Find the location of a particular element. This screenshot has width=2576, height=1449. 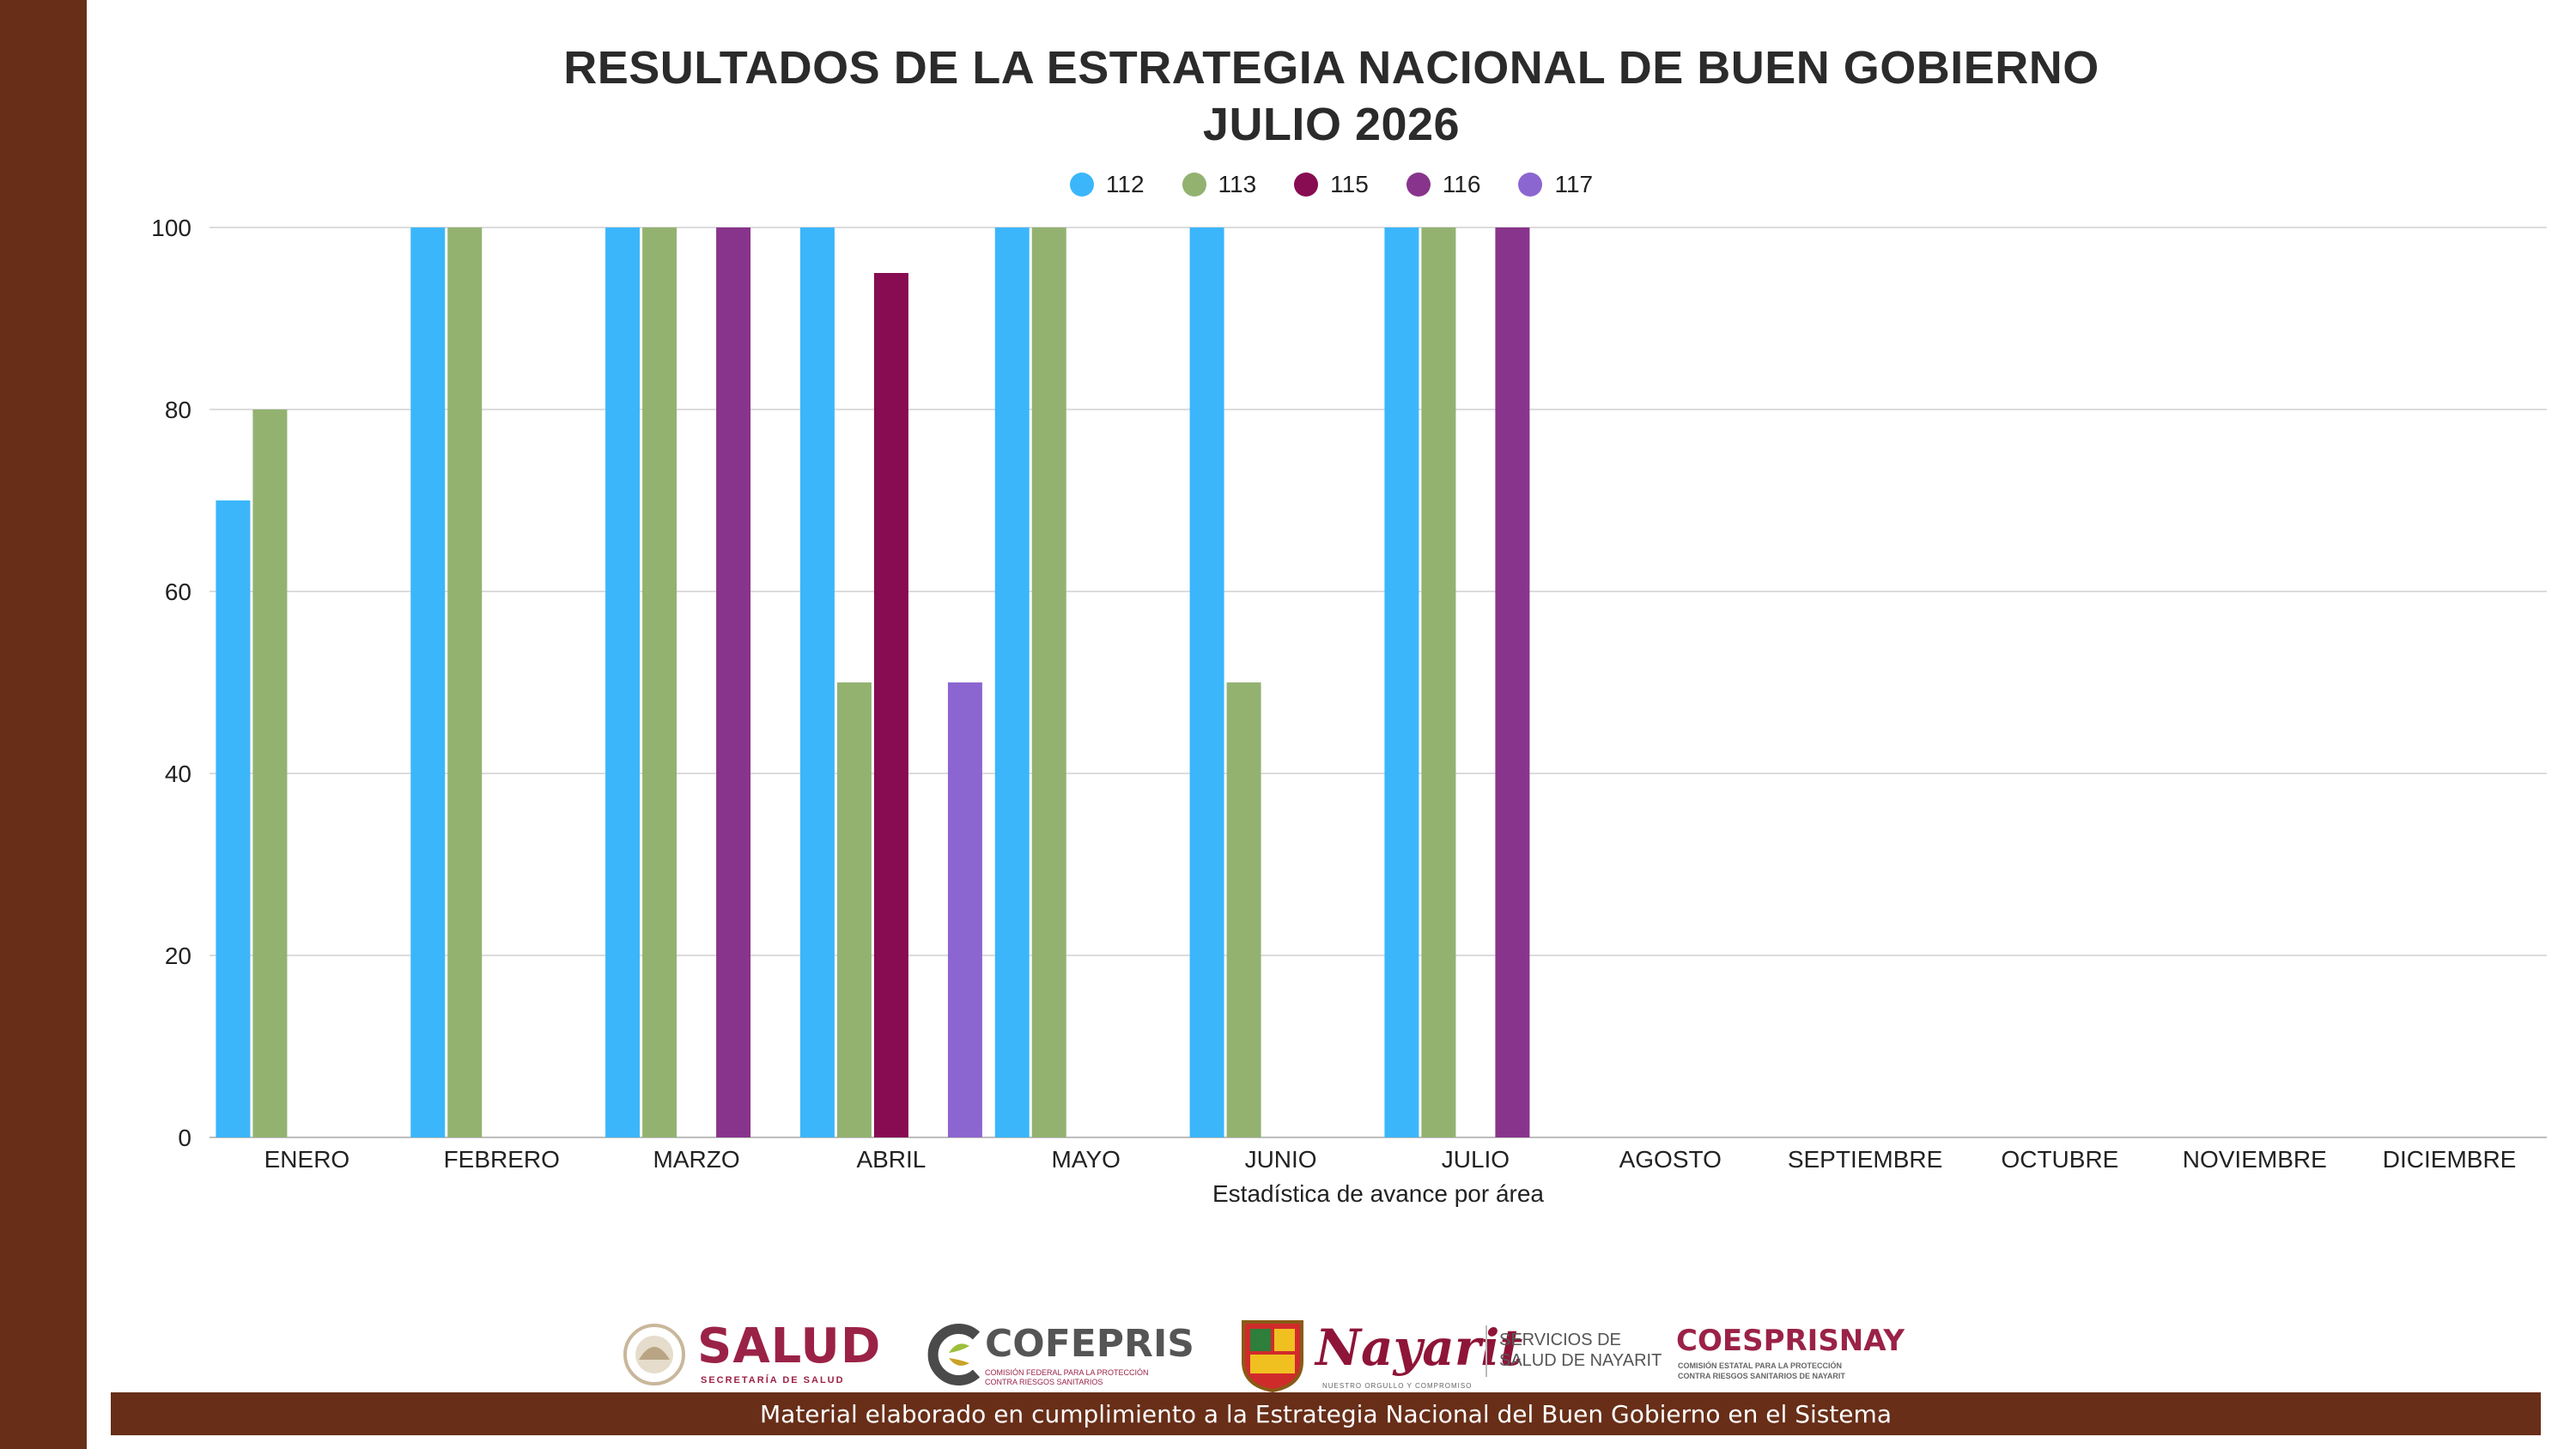

x-tick-label: MARZO is located at coordinates (696, 1159).